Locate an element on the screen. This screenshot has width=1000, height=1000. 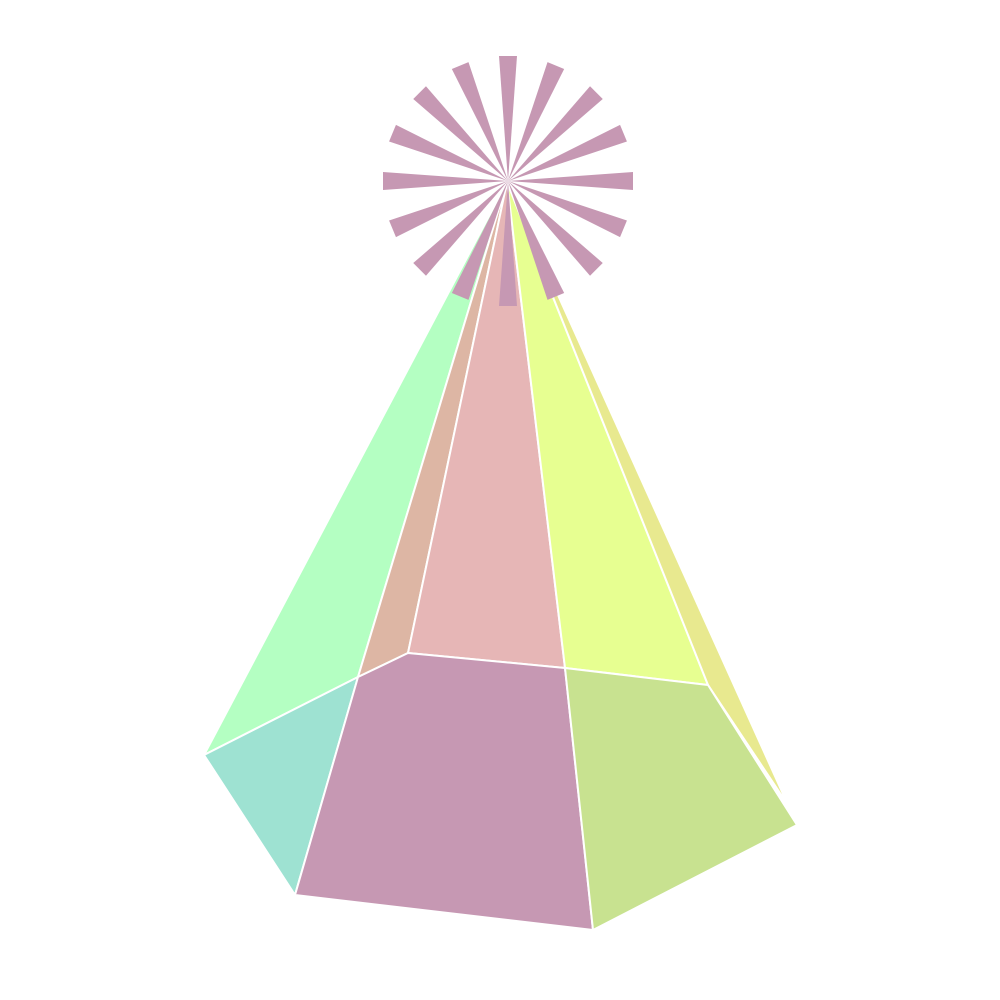
starburst-decoration is located at coordinates (508, 181).